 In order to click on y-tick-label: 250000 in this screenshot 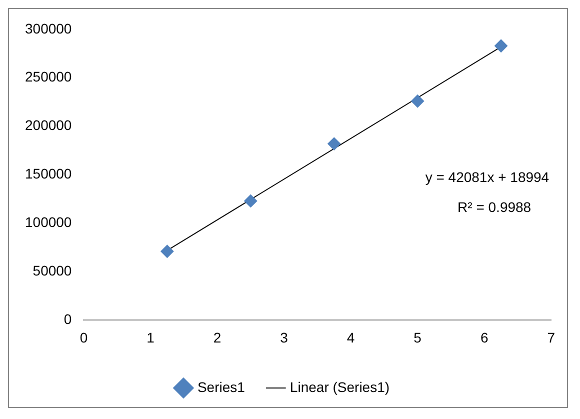, I will do `click(48, 76)`.